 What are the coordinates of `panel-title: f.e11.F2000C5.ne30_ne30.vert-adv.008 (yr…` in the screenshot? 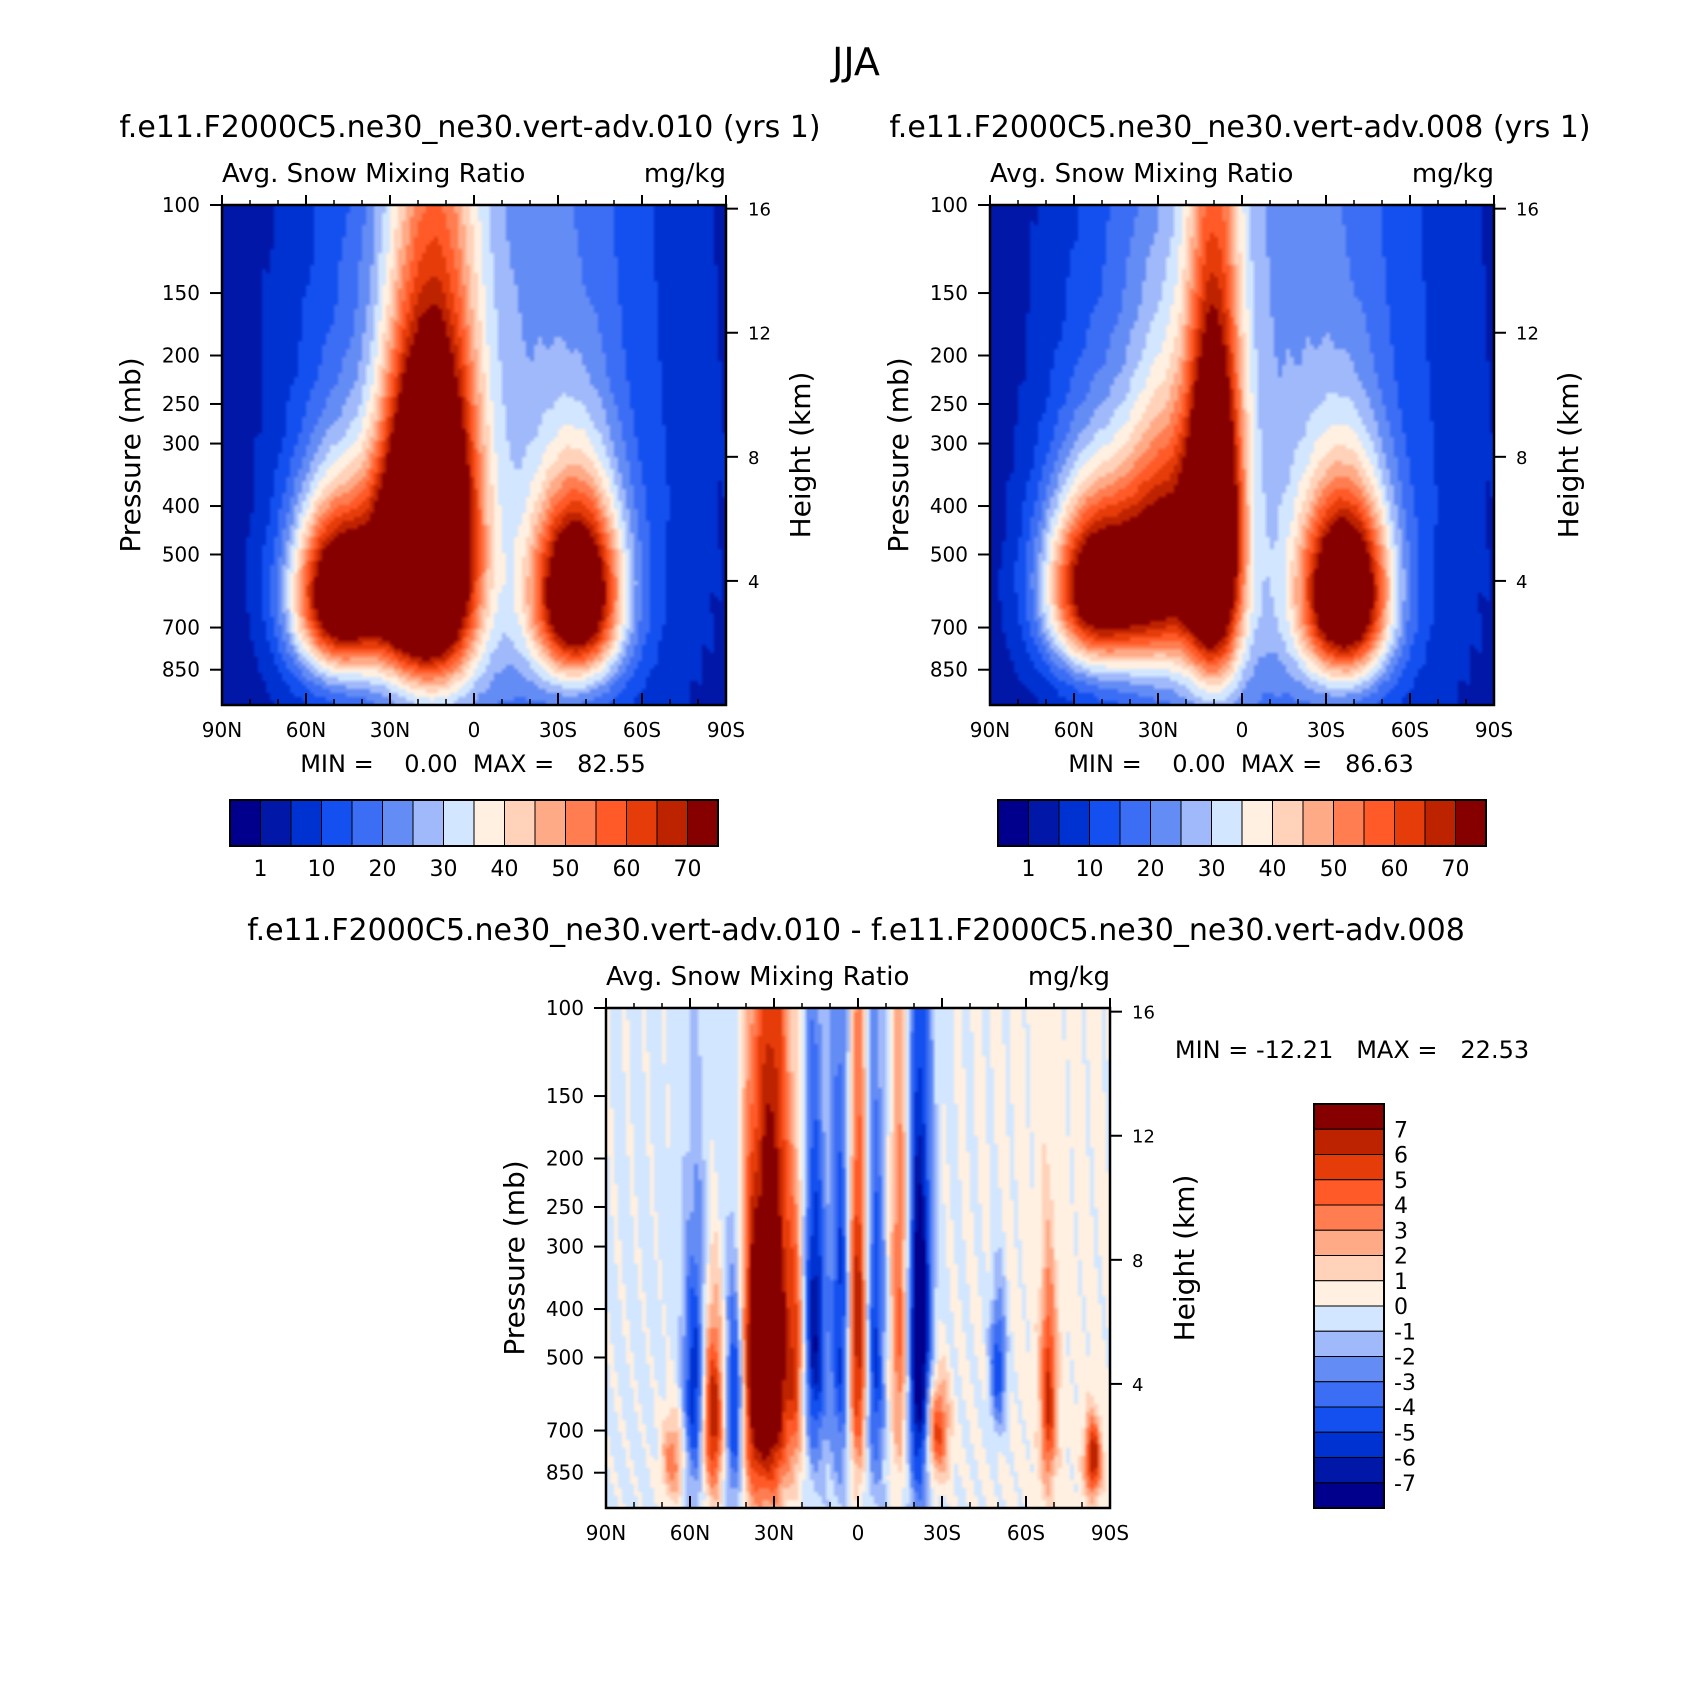 It's located at (1239, 127).